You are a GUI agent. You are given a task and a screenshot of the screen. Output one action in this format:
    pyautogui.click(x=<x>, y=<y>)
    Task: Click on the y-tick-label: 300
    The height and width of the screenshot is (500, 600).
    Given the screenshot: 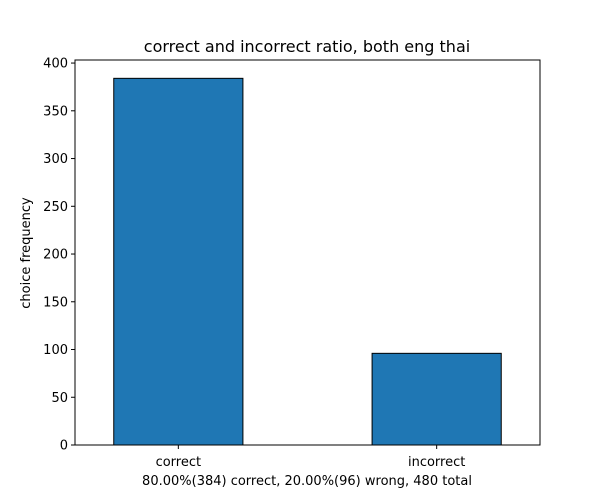 What is the action you would take?
    pyautogui.click(x=55, y=159)
    